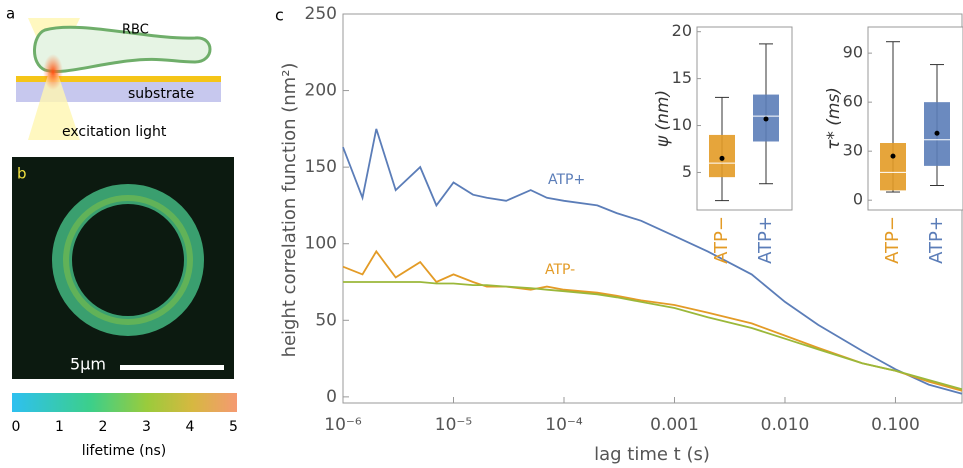 Image resolution: width=963 pixels, height=468 pixels. I want to click on y-tick-label: 30, so click(853, 150).